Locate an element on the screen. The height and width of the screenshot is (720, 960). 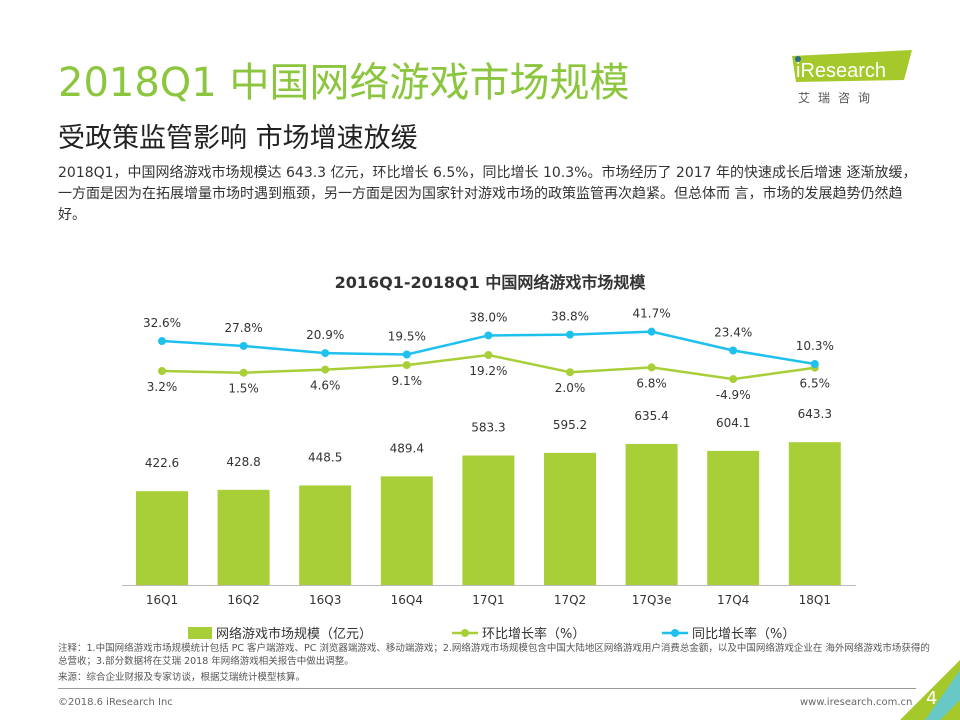
bar-label: 428.8 is located at coordinates (243, 462).